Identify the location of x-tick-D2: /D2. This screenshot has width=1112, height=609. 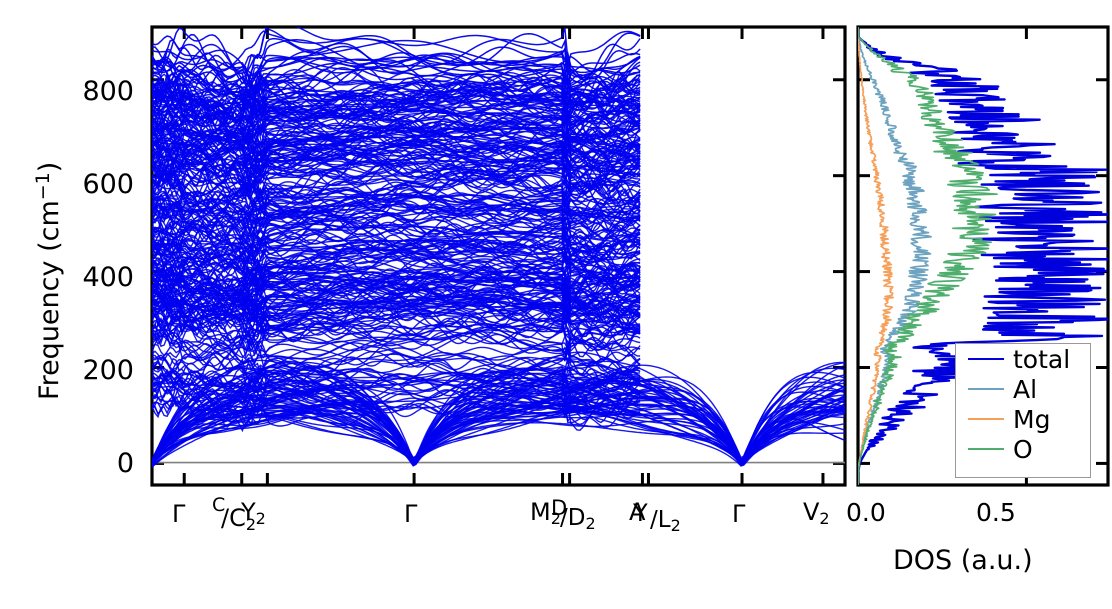
(578, 519).